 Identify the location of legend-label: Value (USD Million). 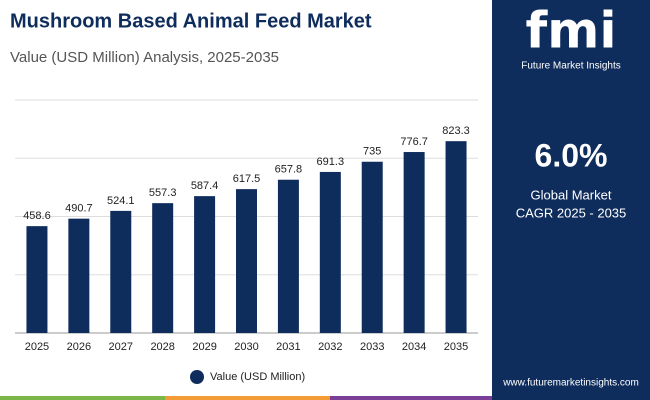
(257, 377).